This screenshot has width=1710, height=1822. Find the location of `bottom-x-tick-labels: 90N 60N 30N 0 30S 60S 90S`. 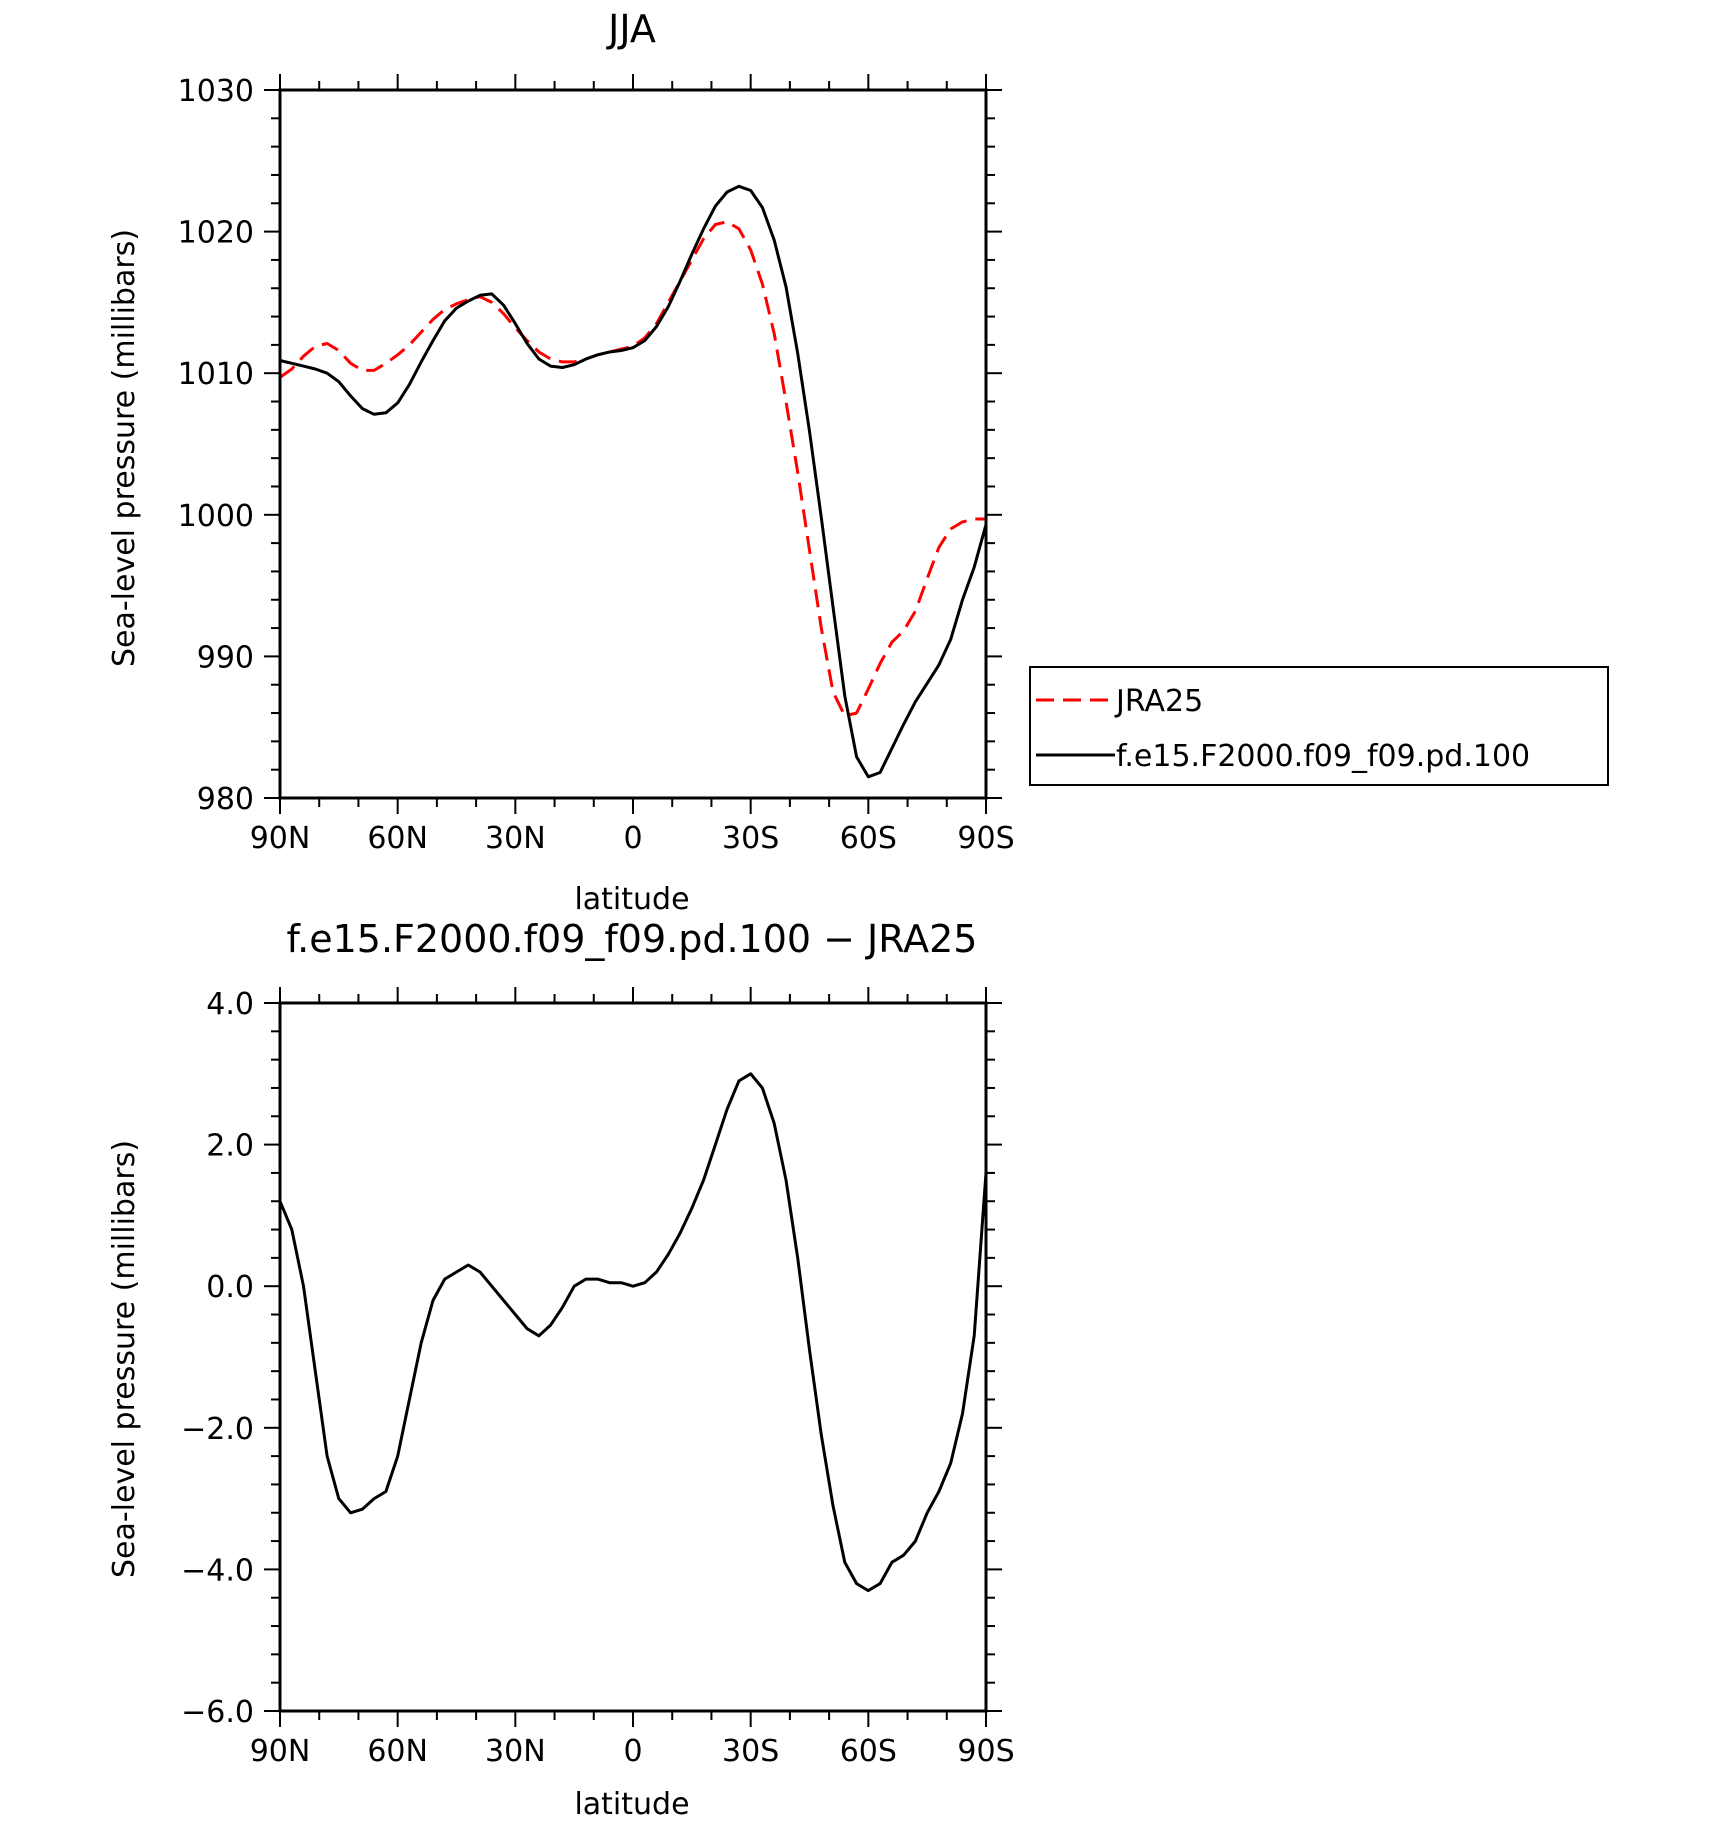

bottom-x-tick-labels: 90N 60N 30N 0 30S 60S 90S is located at coordinates (632, 1751).